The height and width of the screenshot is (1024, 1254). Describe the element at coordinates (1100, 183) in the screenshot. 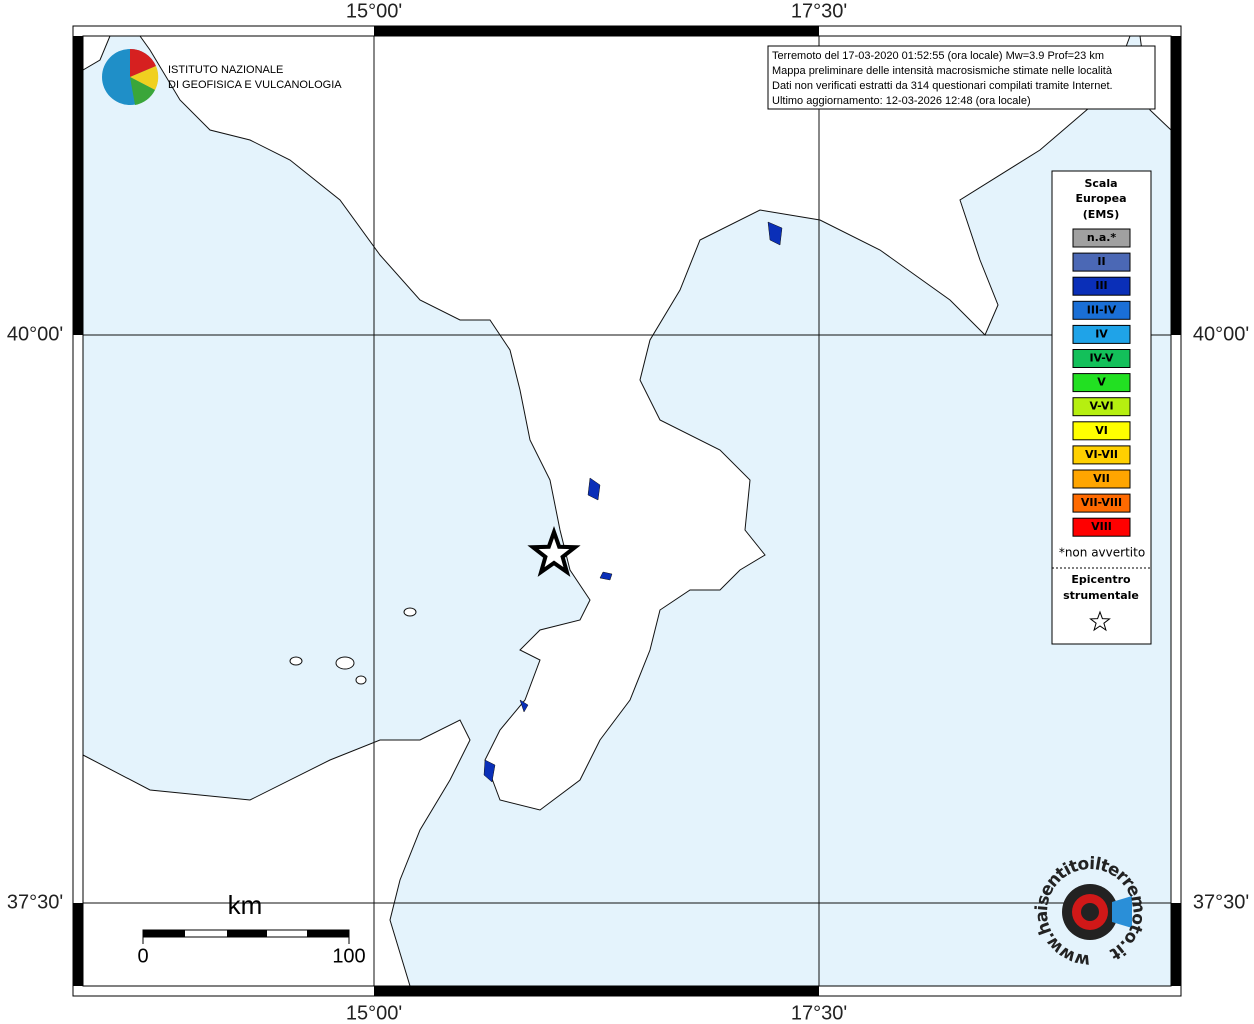

I see `legend-title: Scala` at that location.